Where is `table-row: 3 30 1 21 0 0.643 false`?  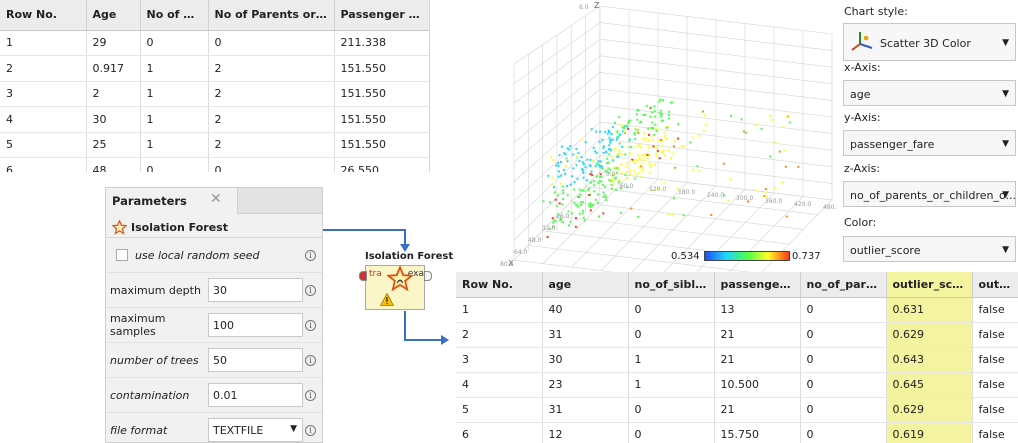 table-row: 3 30 1 21 0 0.643 false is located at coordinates (737, 360).